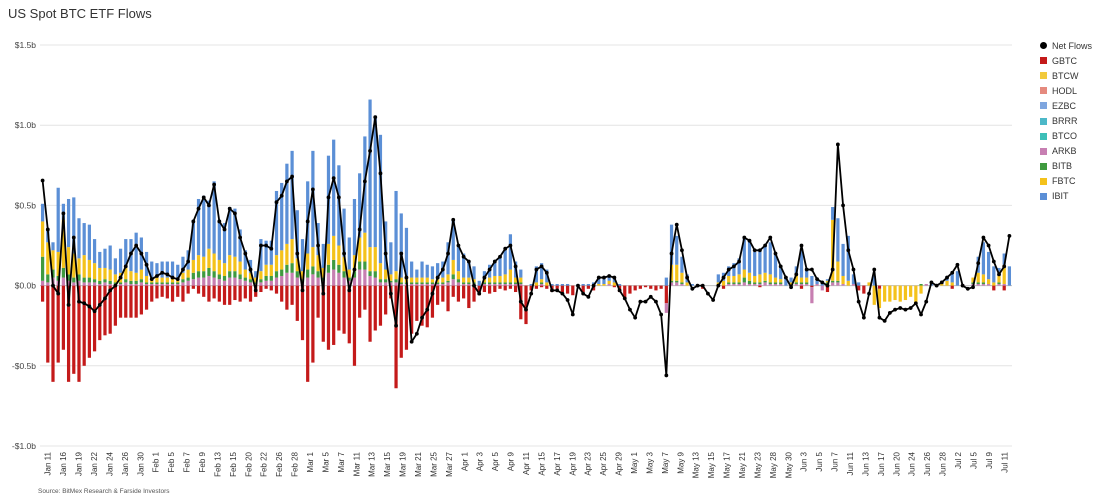 Image resolution: width=1100 pixels, height=499 pixels. What do you see at coordinates (1066, 166) in the screenshot?
I see `legend-item-bitb: BITB` at bounding box center [1066, 166].